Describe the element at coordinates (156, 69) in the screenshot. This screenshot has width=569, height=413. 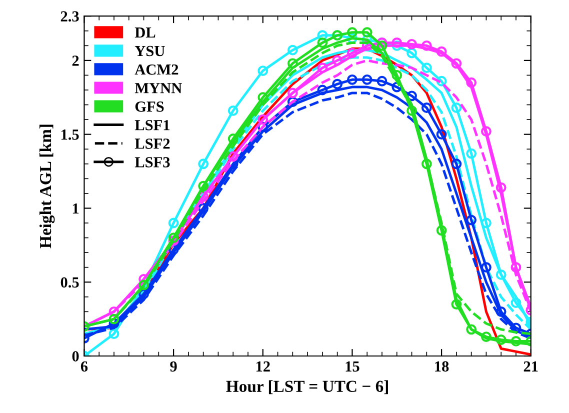
I see `legend-label: ACM2` at that location.